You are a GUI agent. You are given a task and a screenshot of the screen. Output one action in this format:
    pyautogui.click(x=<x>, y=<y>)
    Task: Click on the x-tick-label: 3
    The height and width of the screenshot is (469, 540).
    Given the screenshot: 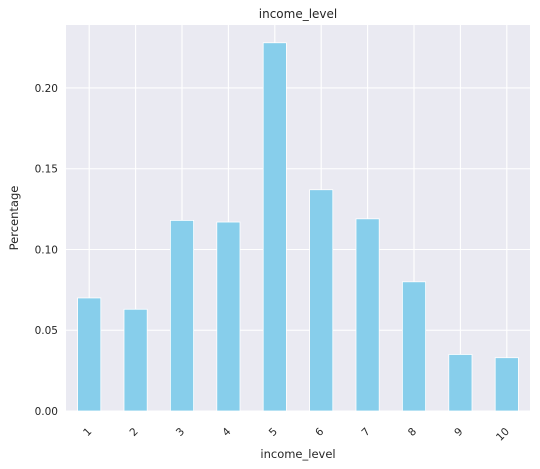 What is the action you would take?
    pyautogui.click(x=180, y=432)
    